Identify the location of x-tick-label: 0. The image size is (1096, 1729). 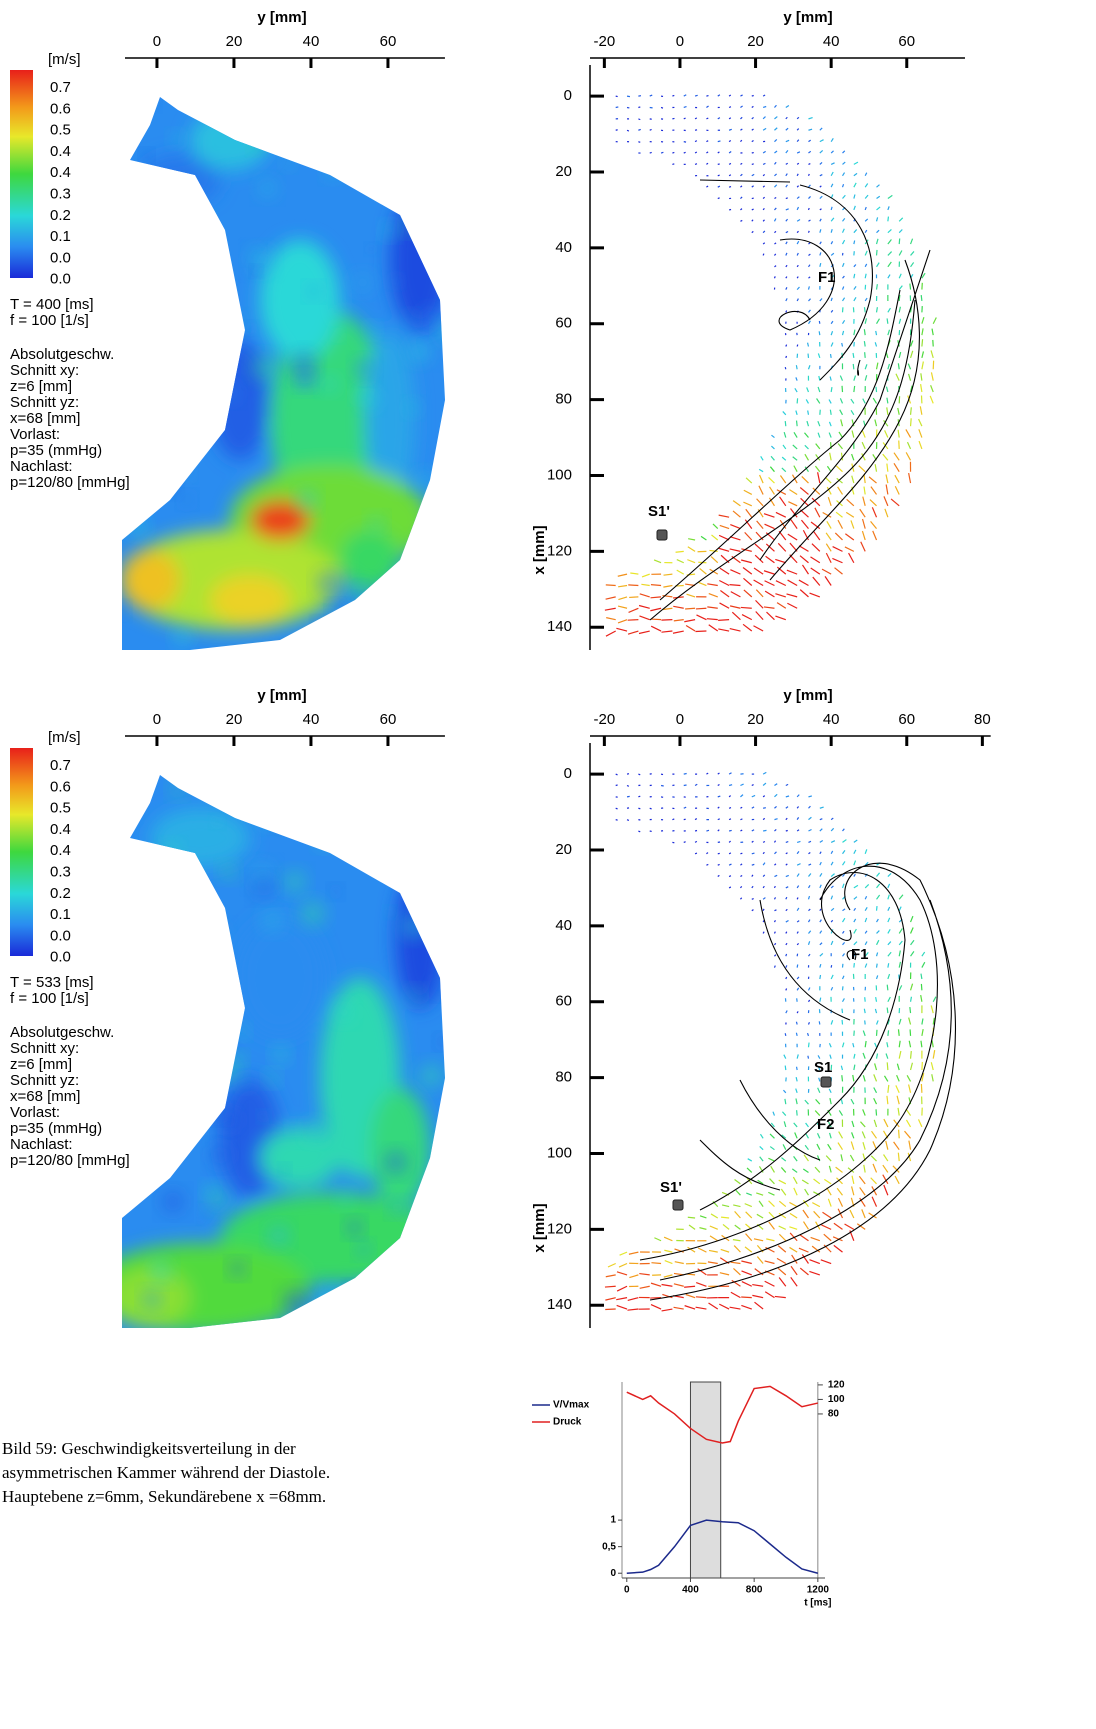
(157, 41).